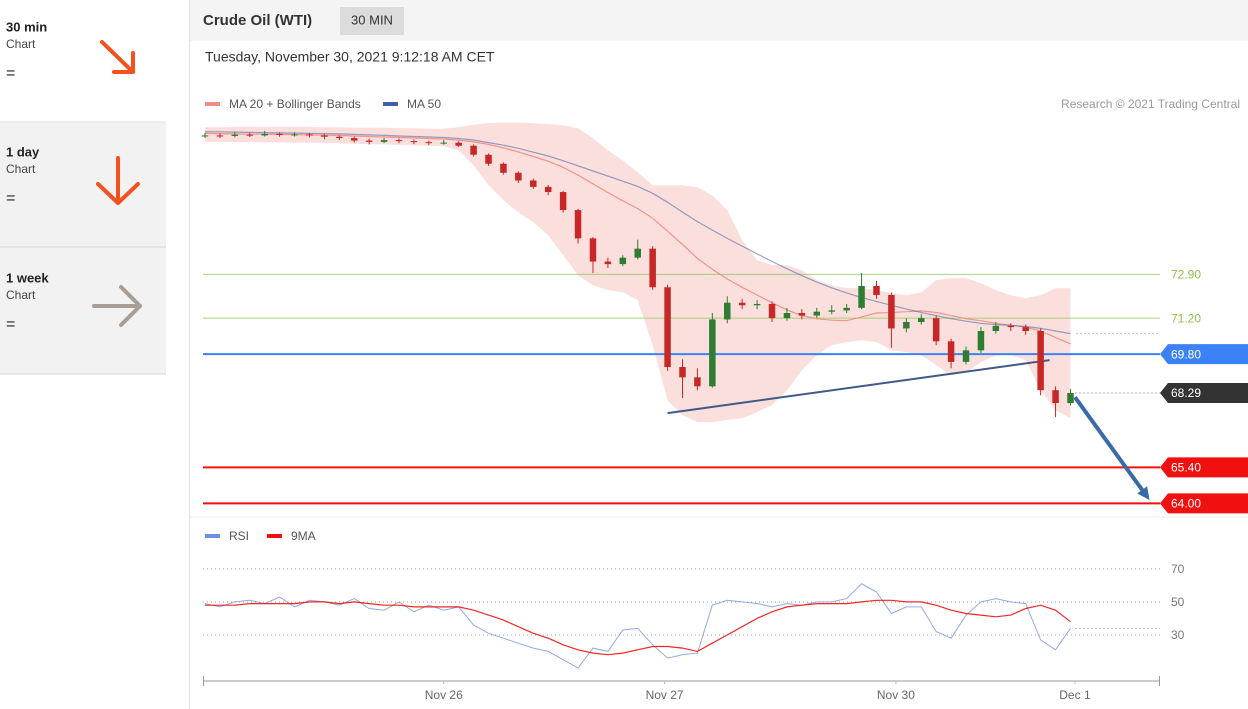  Describe the element at coordinates (1186, 468) in the screenshot. I see `level-label: 65.40` at that location.